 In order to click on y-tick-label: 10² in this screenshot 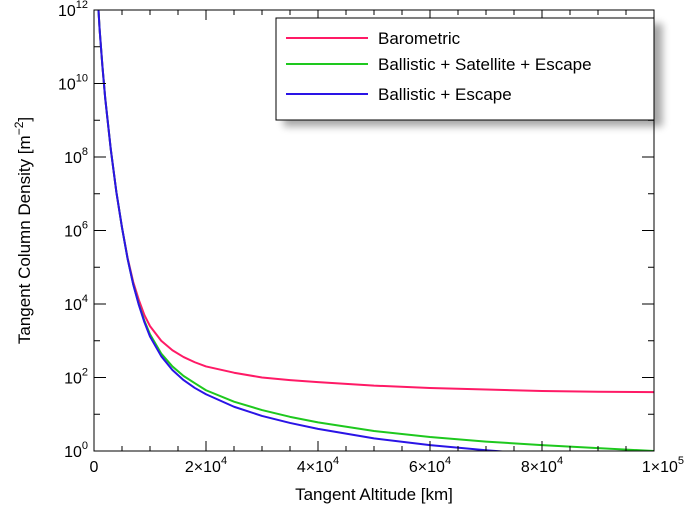, I will do `click(76, 377)`.